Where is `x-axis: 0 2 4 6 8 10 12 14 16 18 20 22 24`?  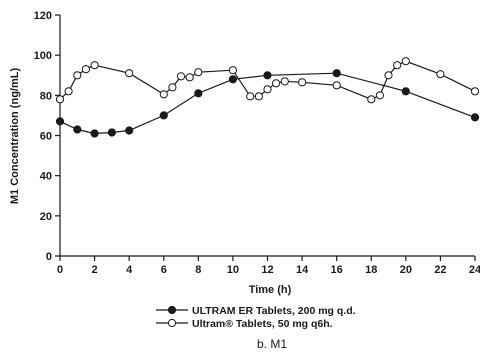 x-axis: 0 2 4 6 8 10 12 14 16 18 20 22 24 is located at coordinates (268, 265).